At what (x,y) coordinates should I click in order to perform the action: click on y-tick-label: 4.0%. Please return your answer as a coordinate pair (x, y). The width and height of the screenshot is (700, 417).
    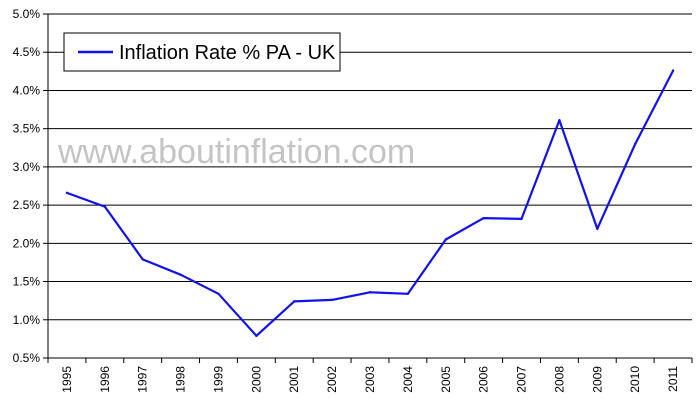
    Looking at the image, I should click on (27, 90).